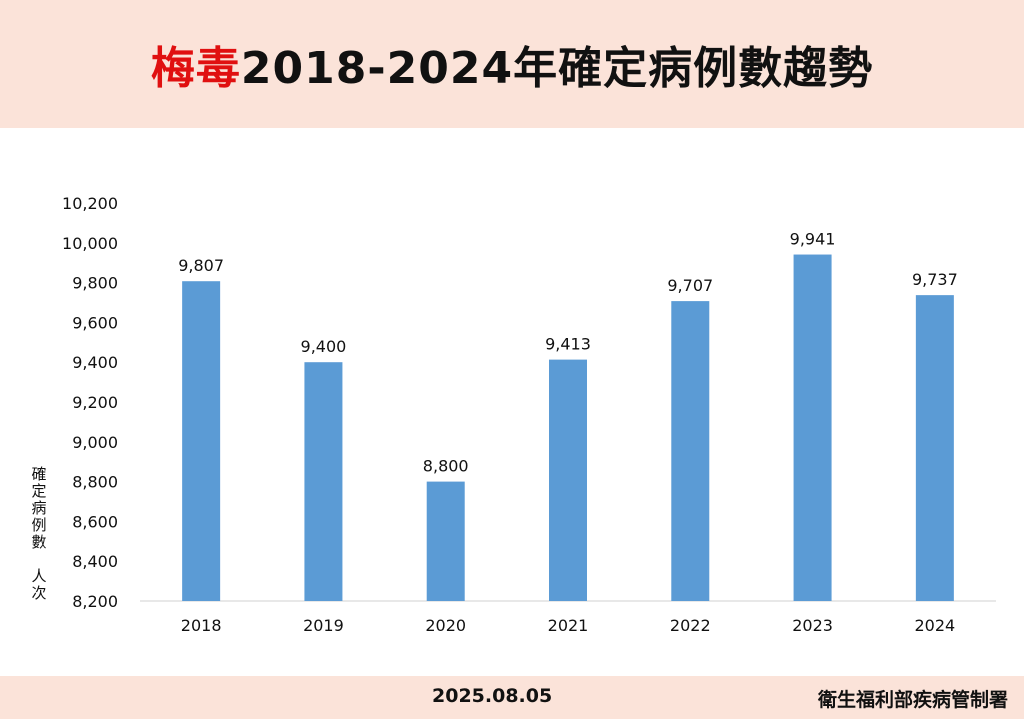 The width and height of the screenshot is (1024, 719). I want to click on y-tick-label: 8,200, so click(95, 601).